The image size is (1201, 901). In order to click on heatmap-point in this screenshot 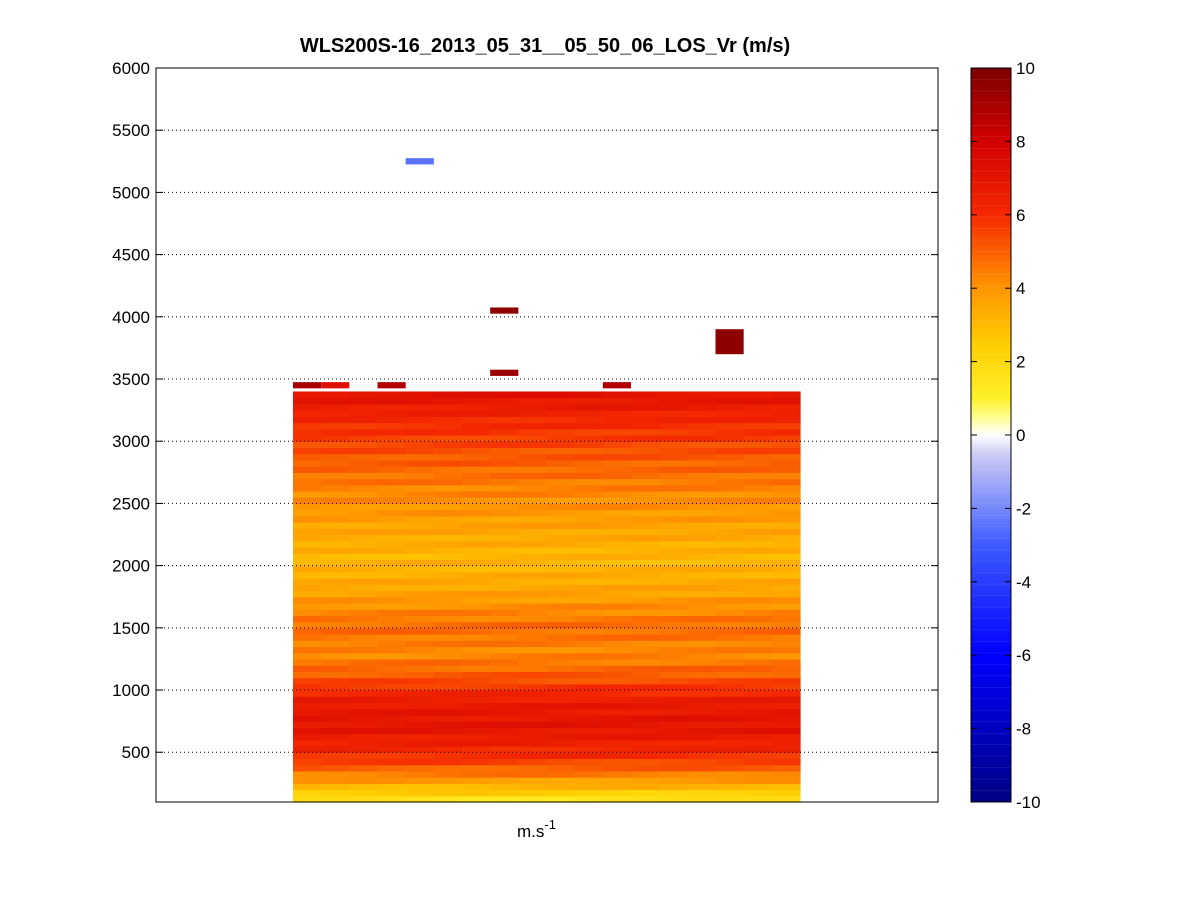, I will do `click(419, 161)`.